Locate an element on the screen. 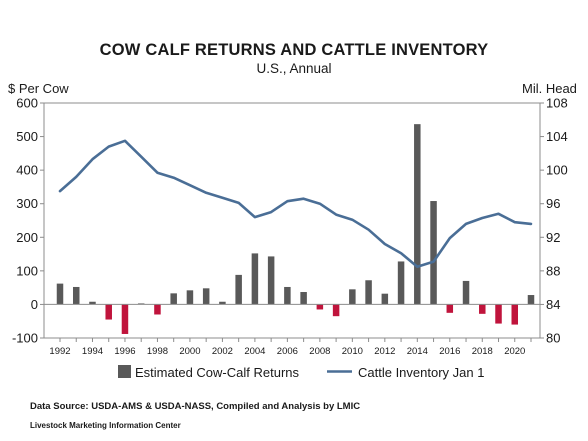 The height and width of the screenshot is (441, 588). y-left-tick-label: -100 is located at coordinates (25, 338).